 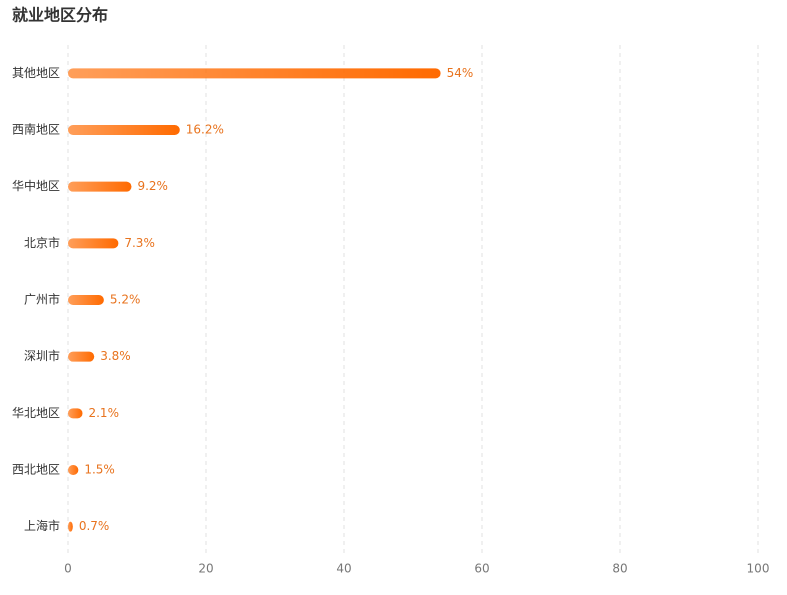 I want to click on y-tick-label: 广州市, so click(x=42, y=299).